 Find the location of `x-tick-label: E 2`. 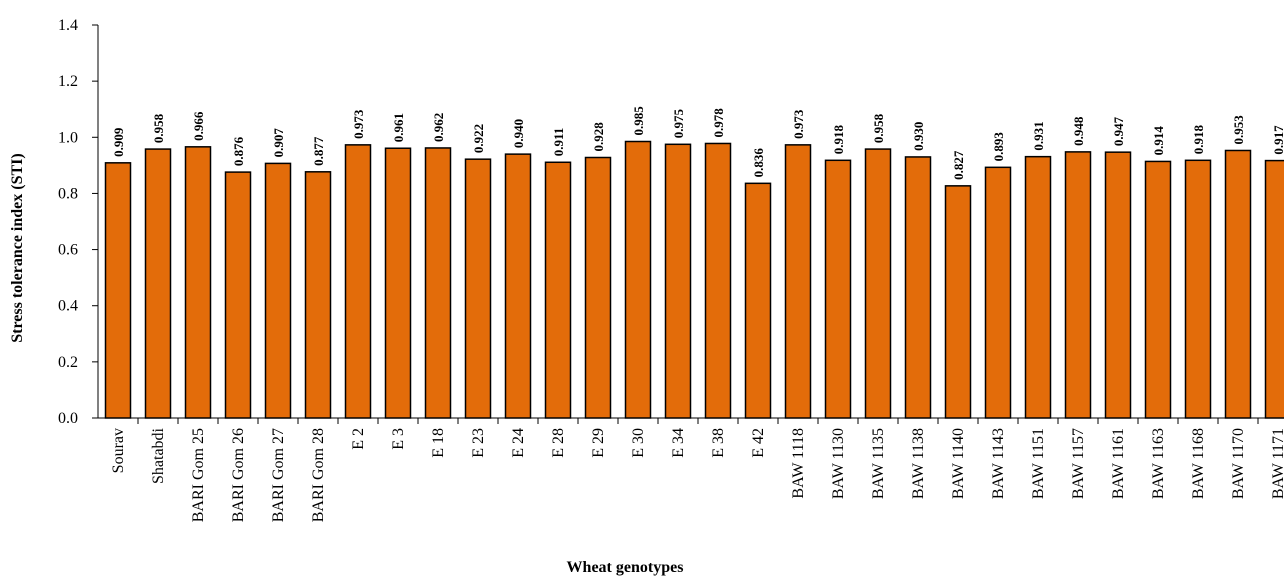

x-tick-label: E 2 is located at coordinates (358, 439).